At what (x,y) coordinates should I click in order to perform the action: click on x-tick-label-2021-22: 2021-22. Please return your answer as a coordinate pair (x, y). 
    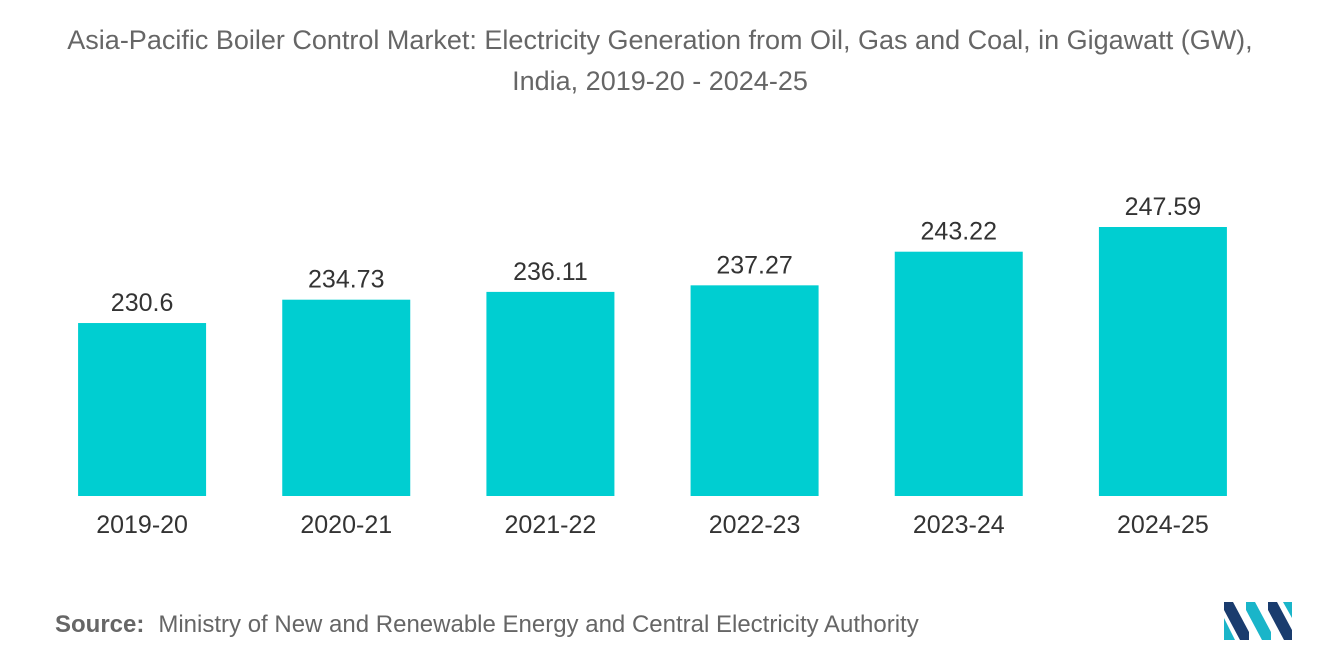
    Looking at the image, I should click on (551, 525).